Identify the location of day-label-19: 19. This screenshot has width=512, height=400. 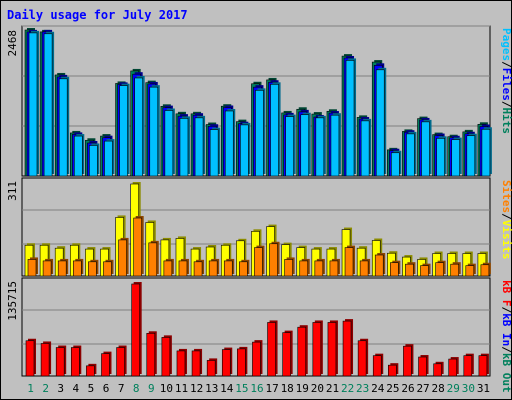
(302, 388).